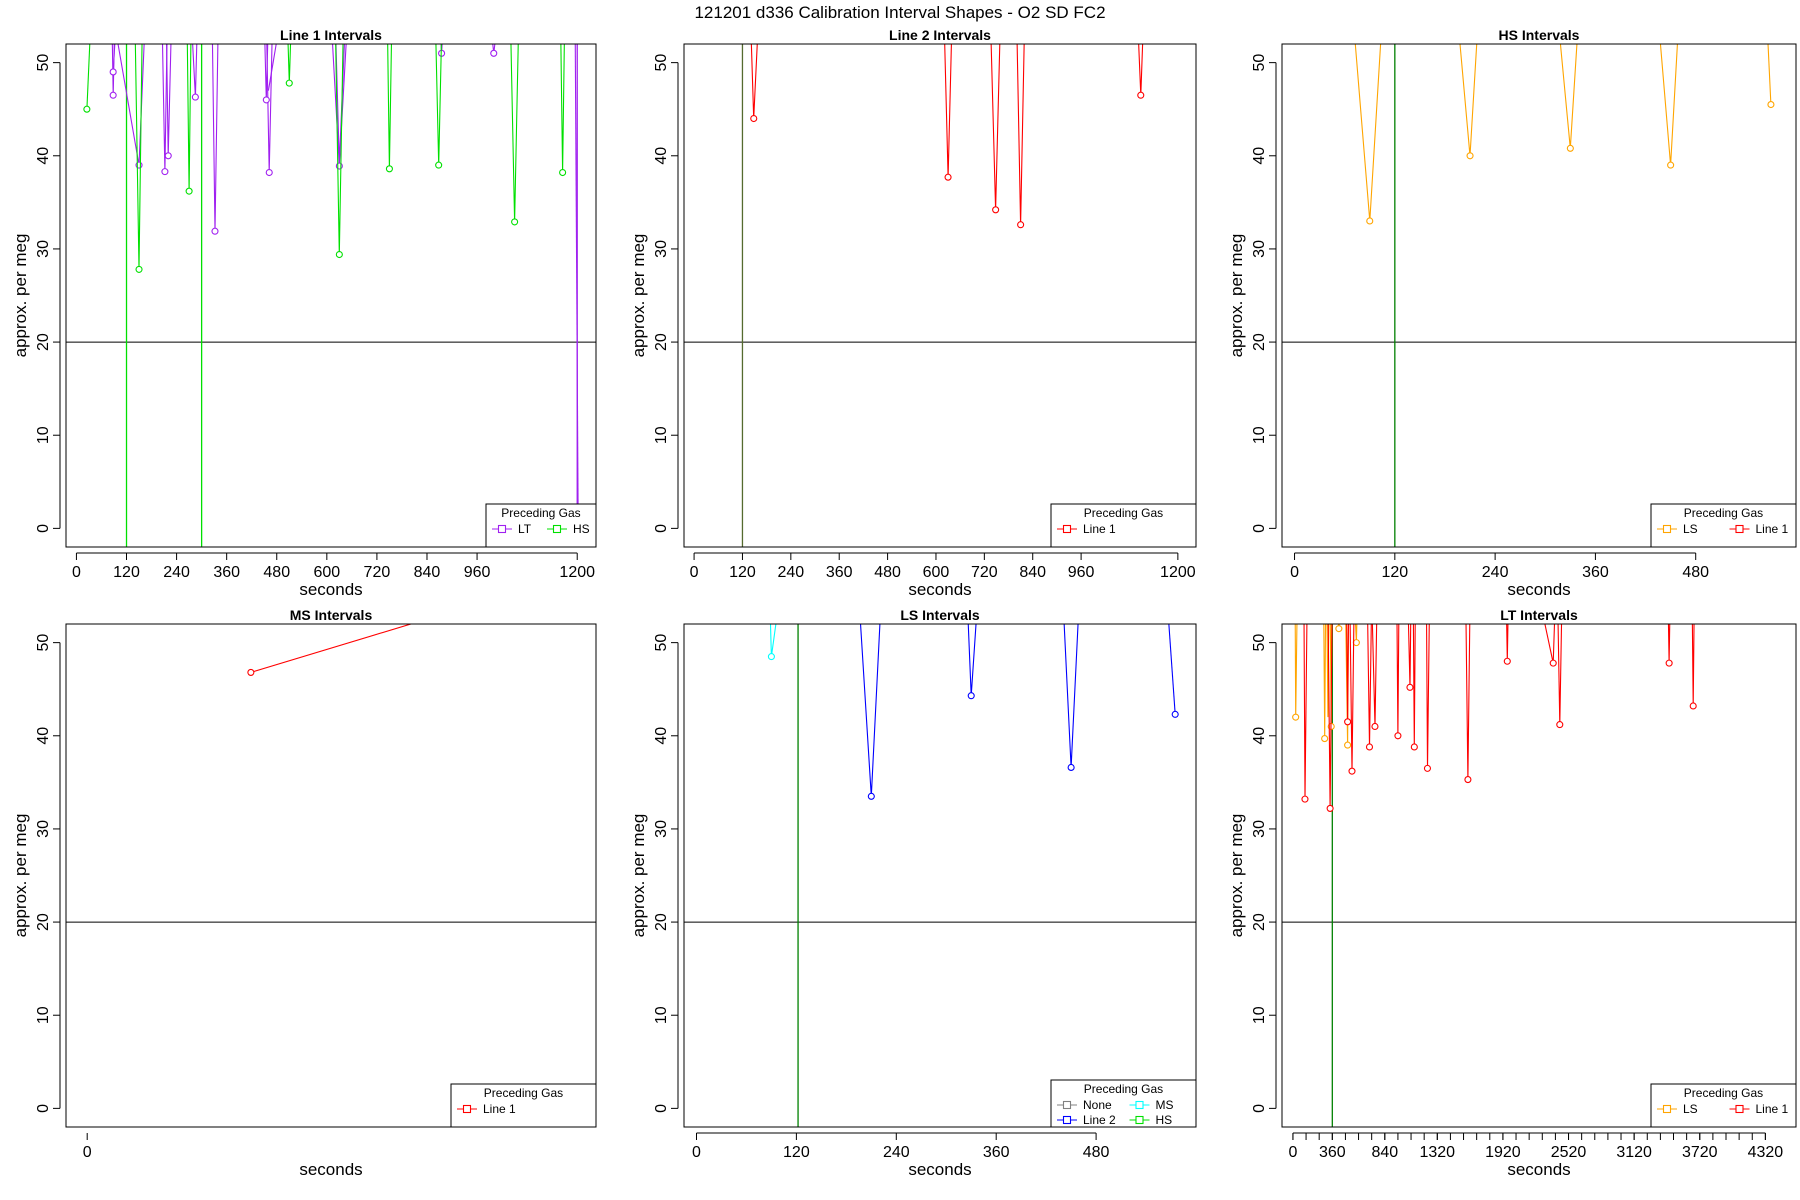 Image resolution: width=1800 pixels, height=1200 pixels. Describe the element at coordinates (1536, 1155) in the screenshot. I see `x-axis: 0 360 840 1320 1920 2520 3120 3720 4320 seconds` at that location.